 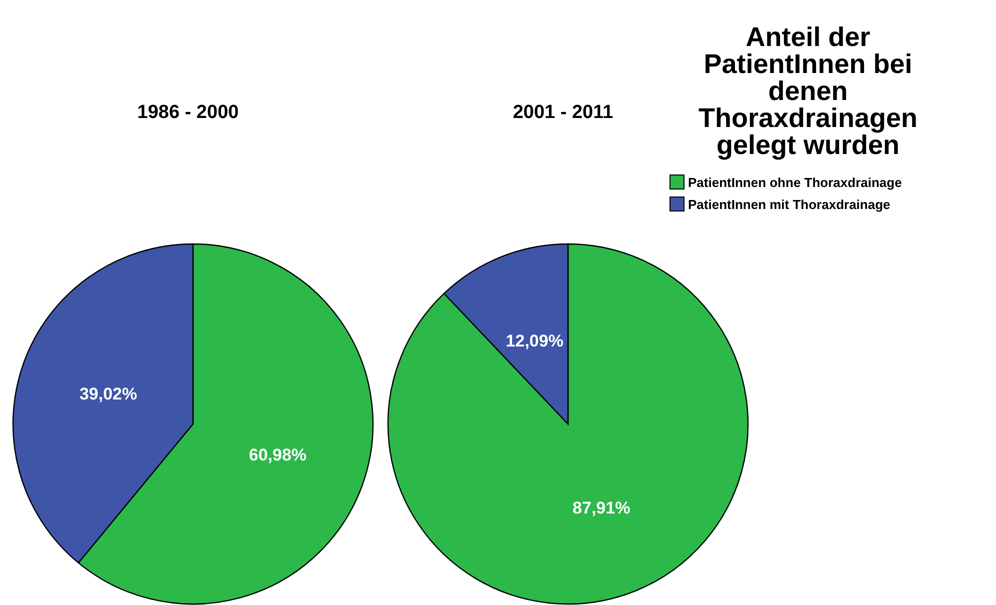 What do you see at coordinates (108, 394) in the screenshot?
I see `data-label: 39,02%` at bounding box center [108, 394].